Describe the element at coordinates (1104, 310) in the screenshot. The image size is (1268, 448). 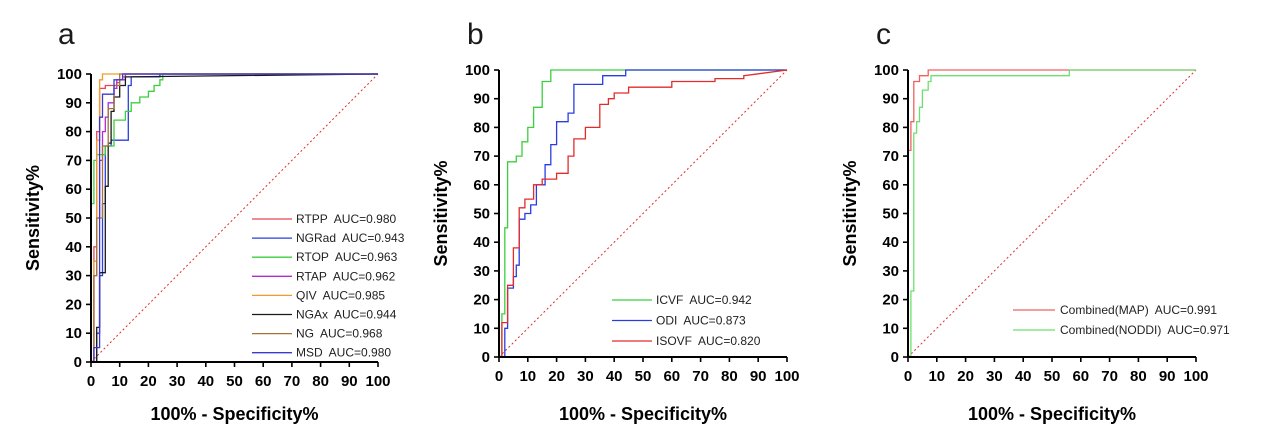
I see `legend-series-name: Combined(MAP)` at that location.